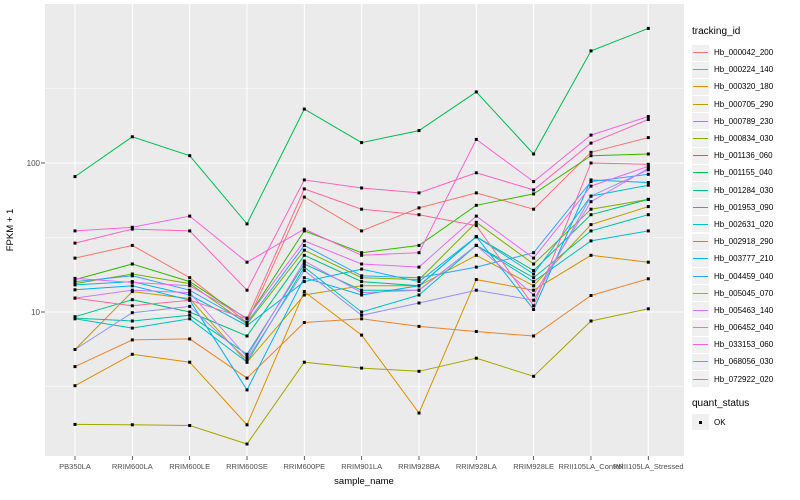  I want to click on legend-item-label: Hb_002631_020, so click(744, 224).